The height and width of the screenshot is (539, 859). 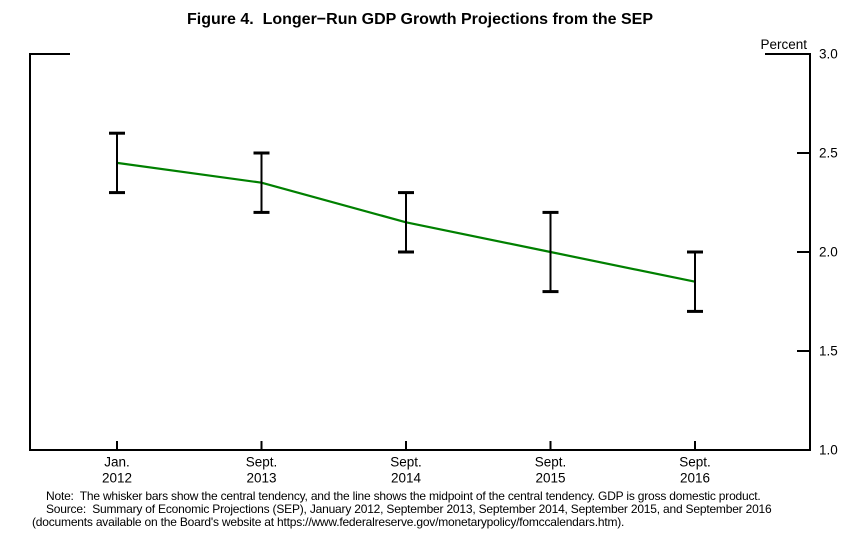 What do you see at coordinates (783, 44) in the screenshot?
I see `y-axis-unit-label: Percent` at bounding box center [783, 44].